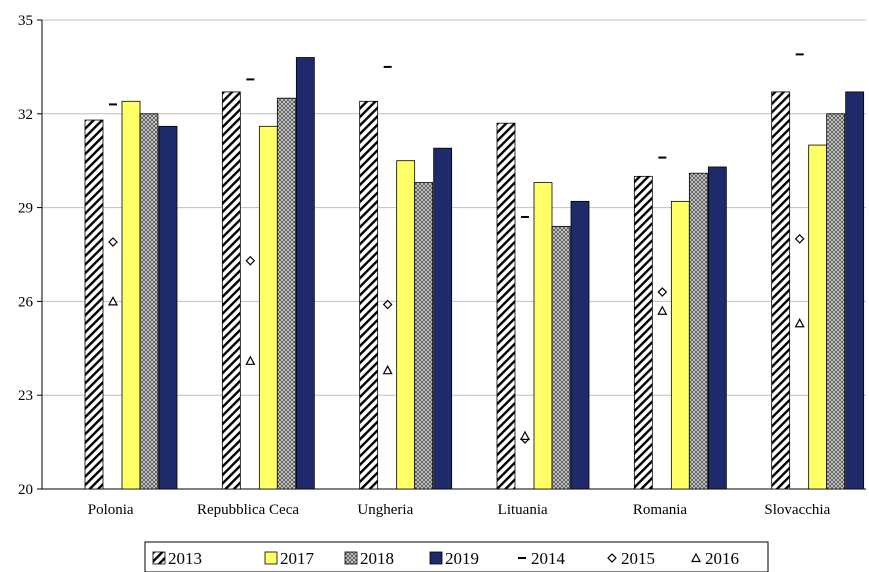 This screenshot has height=572, width=869. Describe the element at coordinates (799, 239) in the screenshot. I see `marker-2015-slovacchia` at that location.